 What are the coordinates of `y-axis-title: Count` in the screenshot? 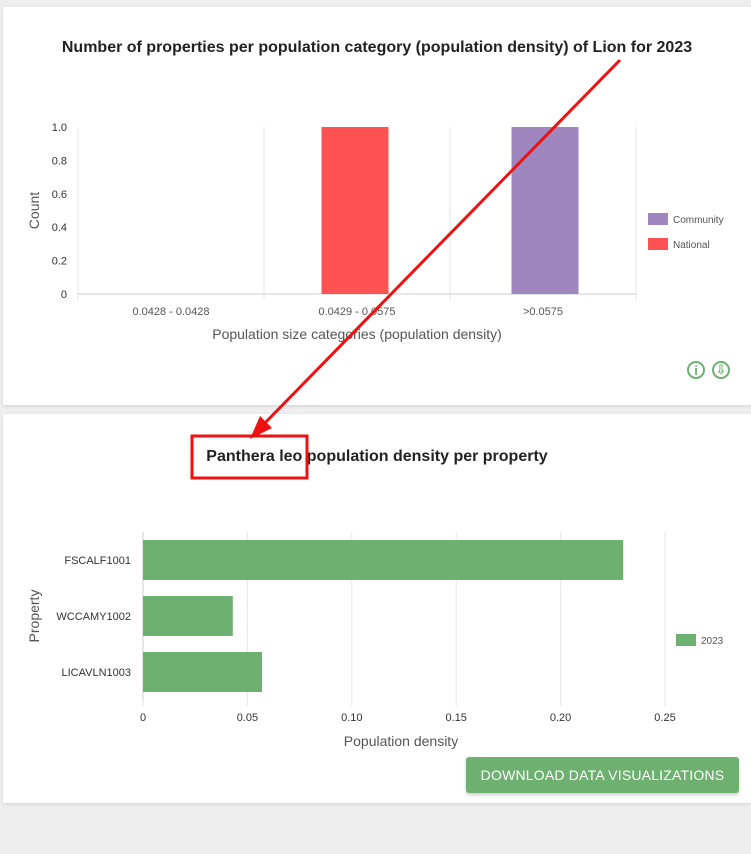 It's located at (34, 210).